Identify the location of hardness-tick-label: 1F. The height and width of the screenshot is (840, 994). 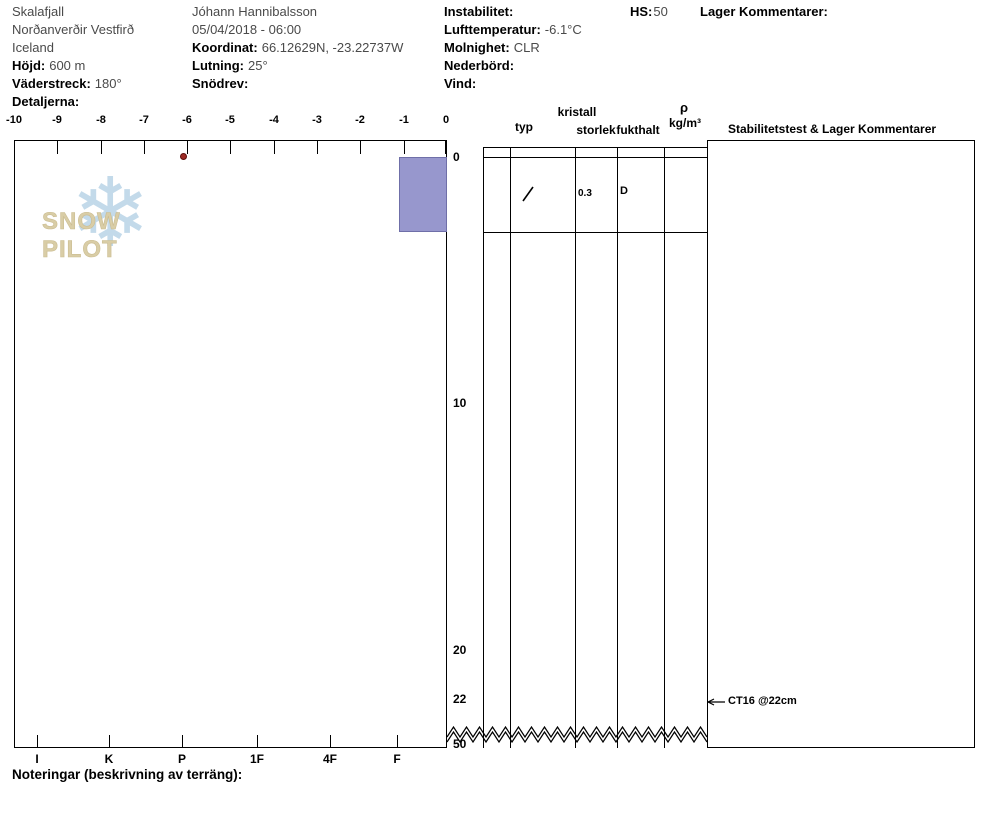
(256, 759).